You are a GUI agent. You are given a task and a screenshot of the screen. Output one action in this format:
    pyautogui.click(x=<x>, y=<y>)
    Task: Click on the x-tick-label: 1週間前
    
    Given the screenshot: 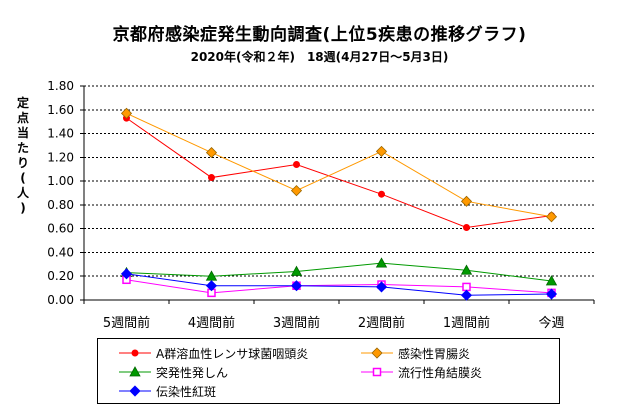 What is the action you would take?
    pyautogui.click(x=466, y=323)
    